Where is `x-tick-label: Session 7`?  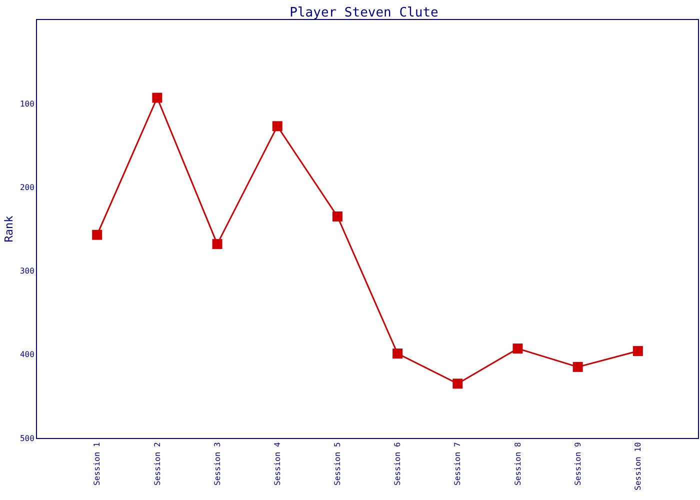
x-tick-label: Session 7 is located at coordinates (457, 464).